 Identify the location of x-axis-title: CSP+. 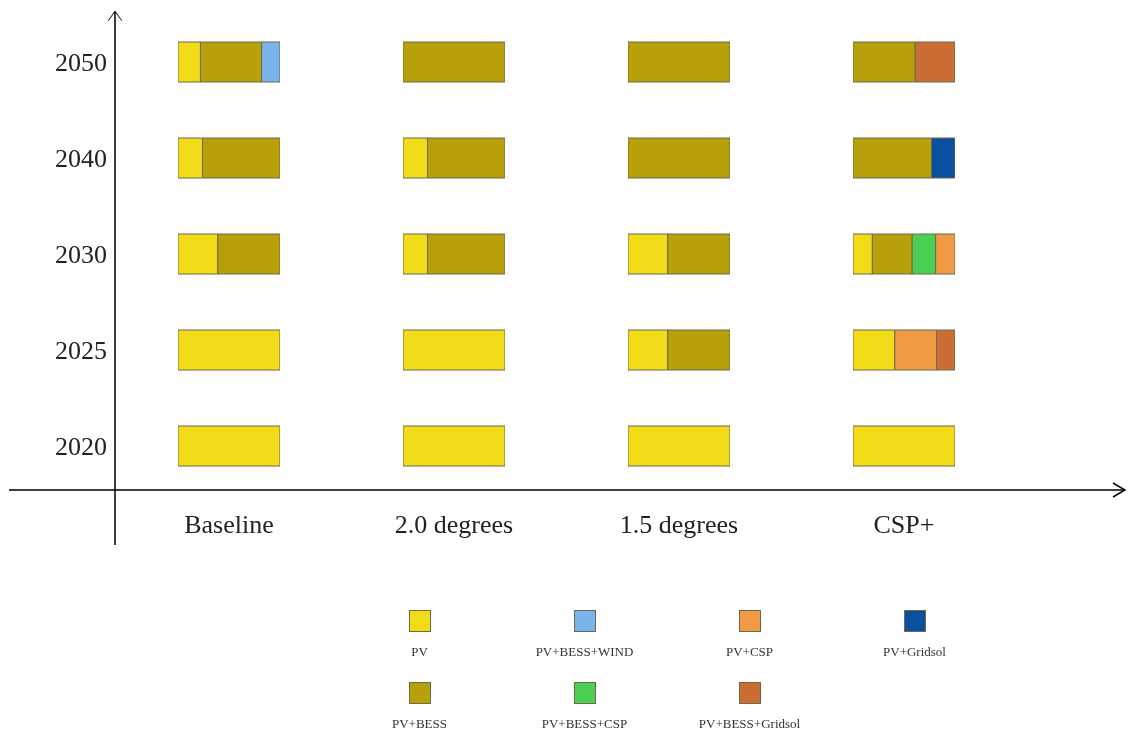
(904, 524).